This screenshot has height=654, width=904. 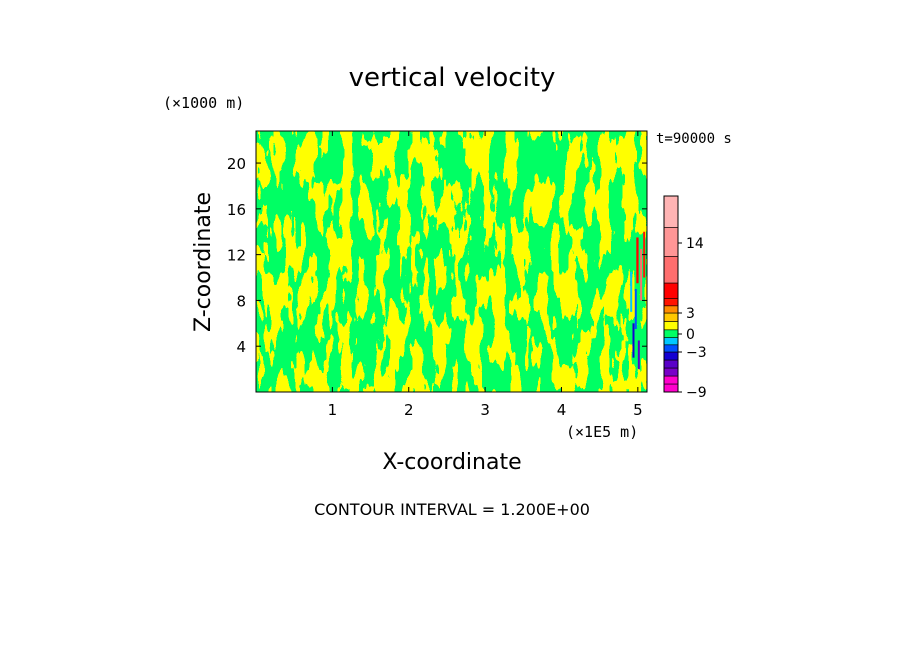 What do you see at coordinates (602, 432) in the screenshot?
I see `x-unit-label: (×1E5 m)` at bounding box center [602, 432].